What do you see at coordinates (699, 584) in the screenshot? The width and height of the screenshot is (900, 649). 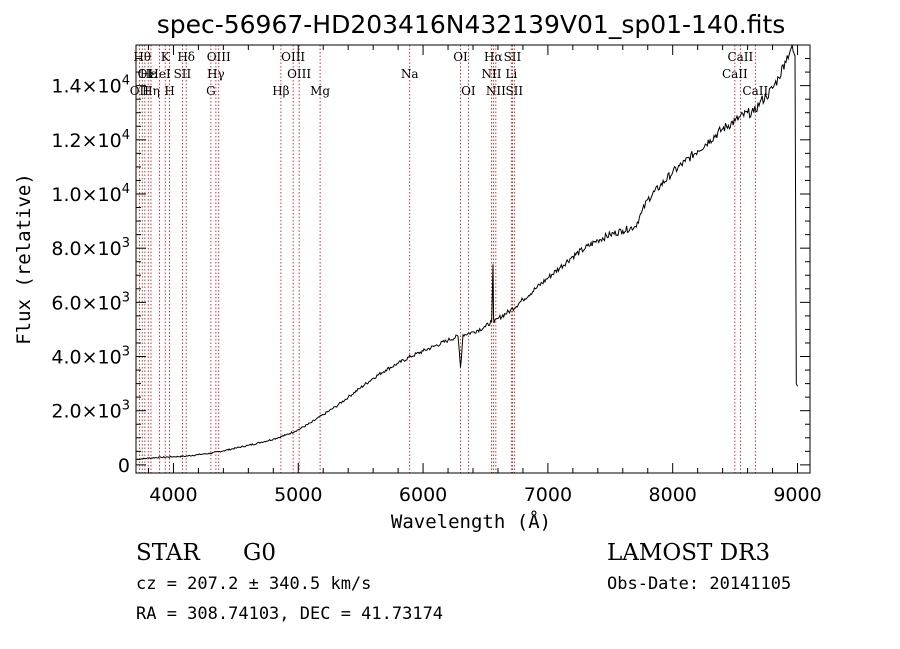 I see `observation-date: Obs-Date: 20141105` at bounding box center [699, 584].